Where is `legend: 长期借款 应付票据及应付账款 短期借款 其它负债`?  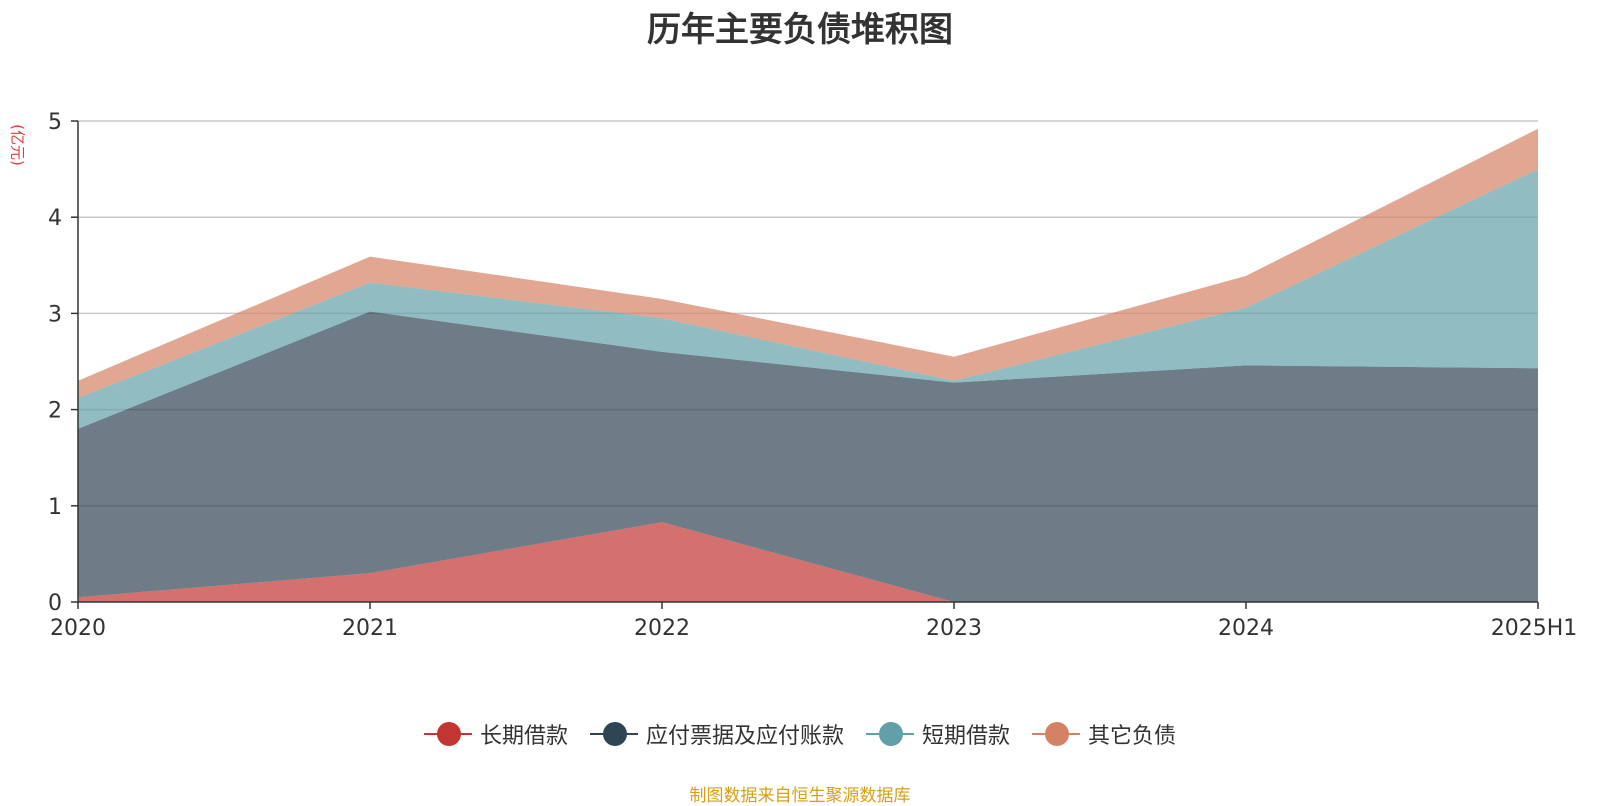 legend: 长期借款 应付票据及应付账款 短期借款 其它负债 is located at coordinates (800, 734).